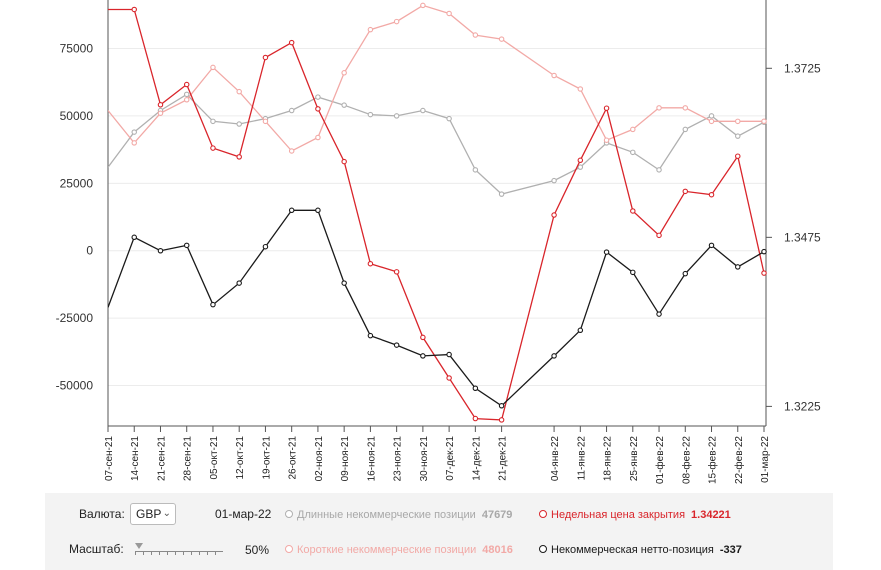  What do you see at coordinates (765, 459) in the screenshot?
I see `x-tick-label: 01-мар-22` at bounding box center [765, 459].